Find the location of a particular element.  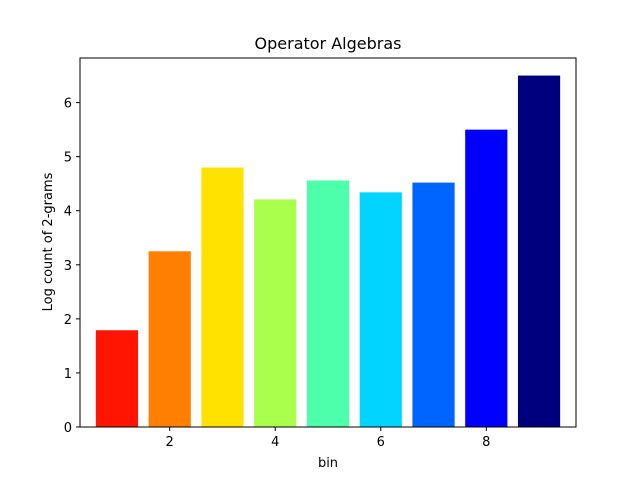

y-tick-label-5: 5 is located at coordinates (68, 158).